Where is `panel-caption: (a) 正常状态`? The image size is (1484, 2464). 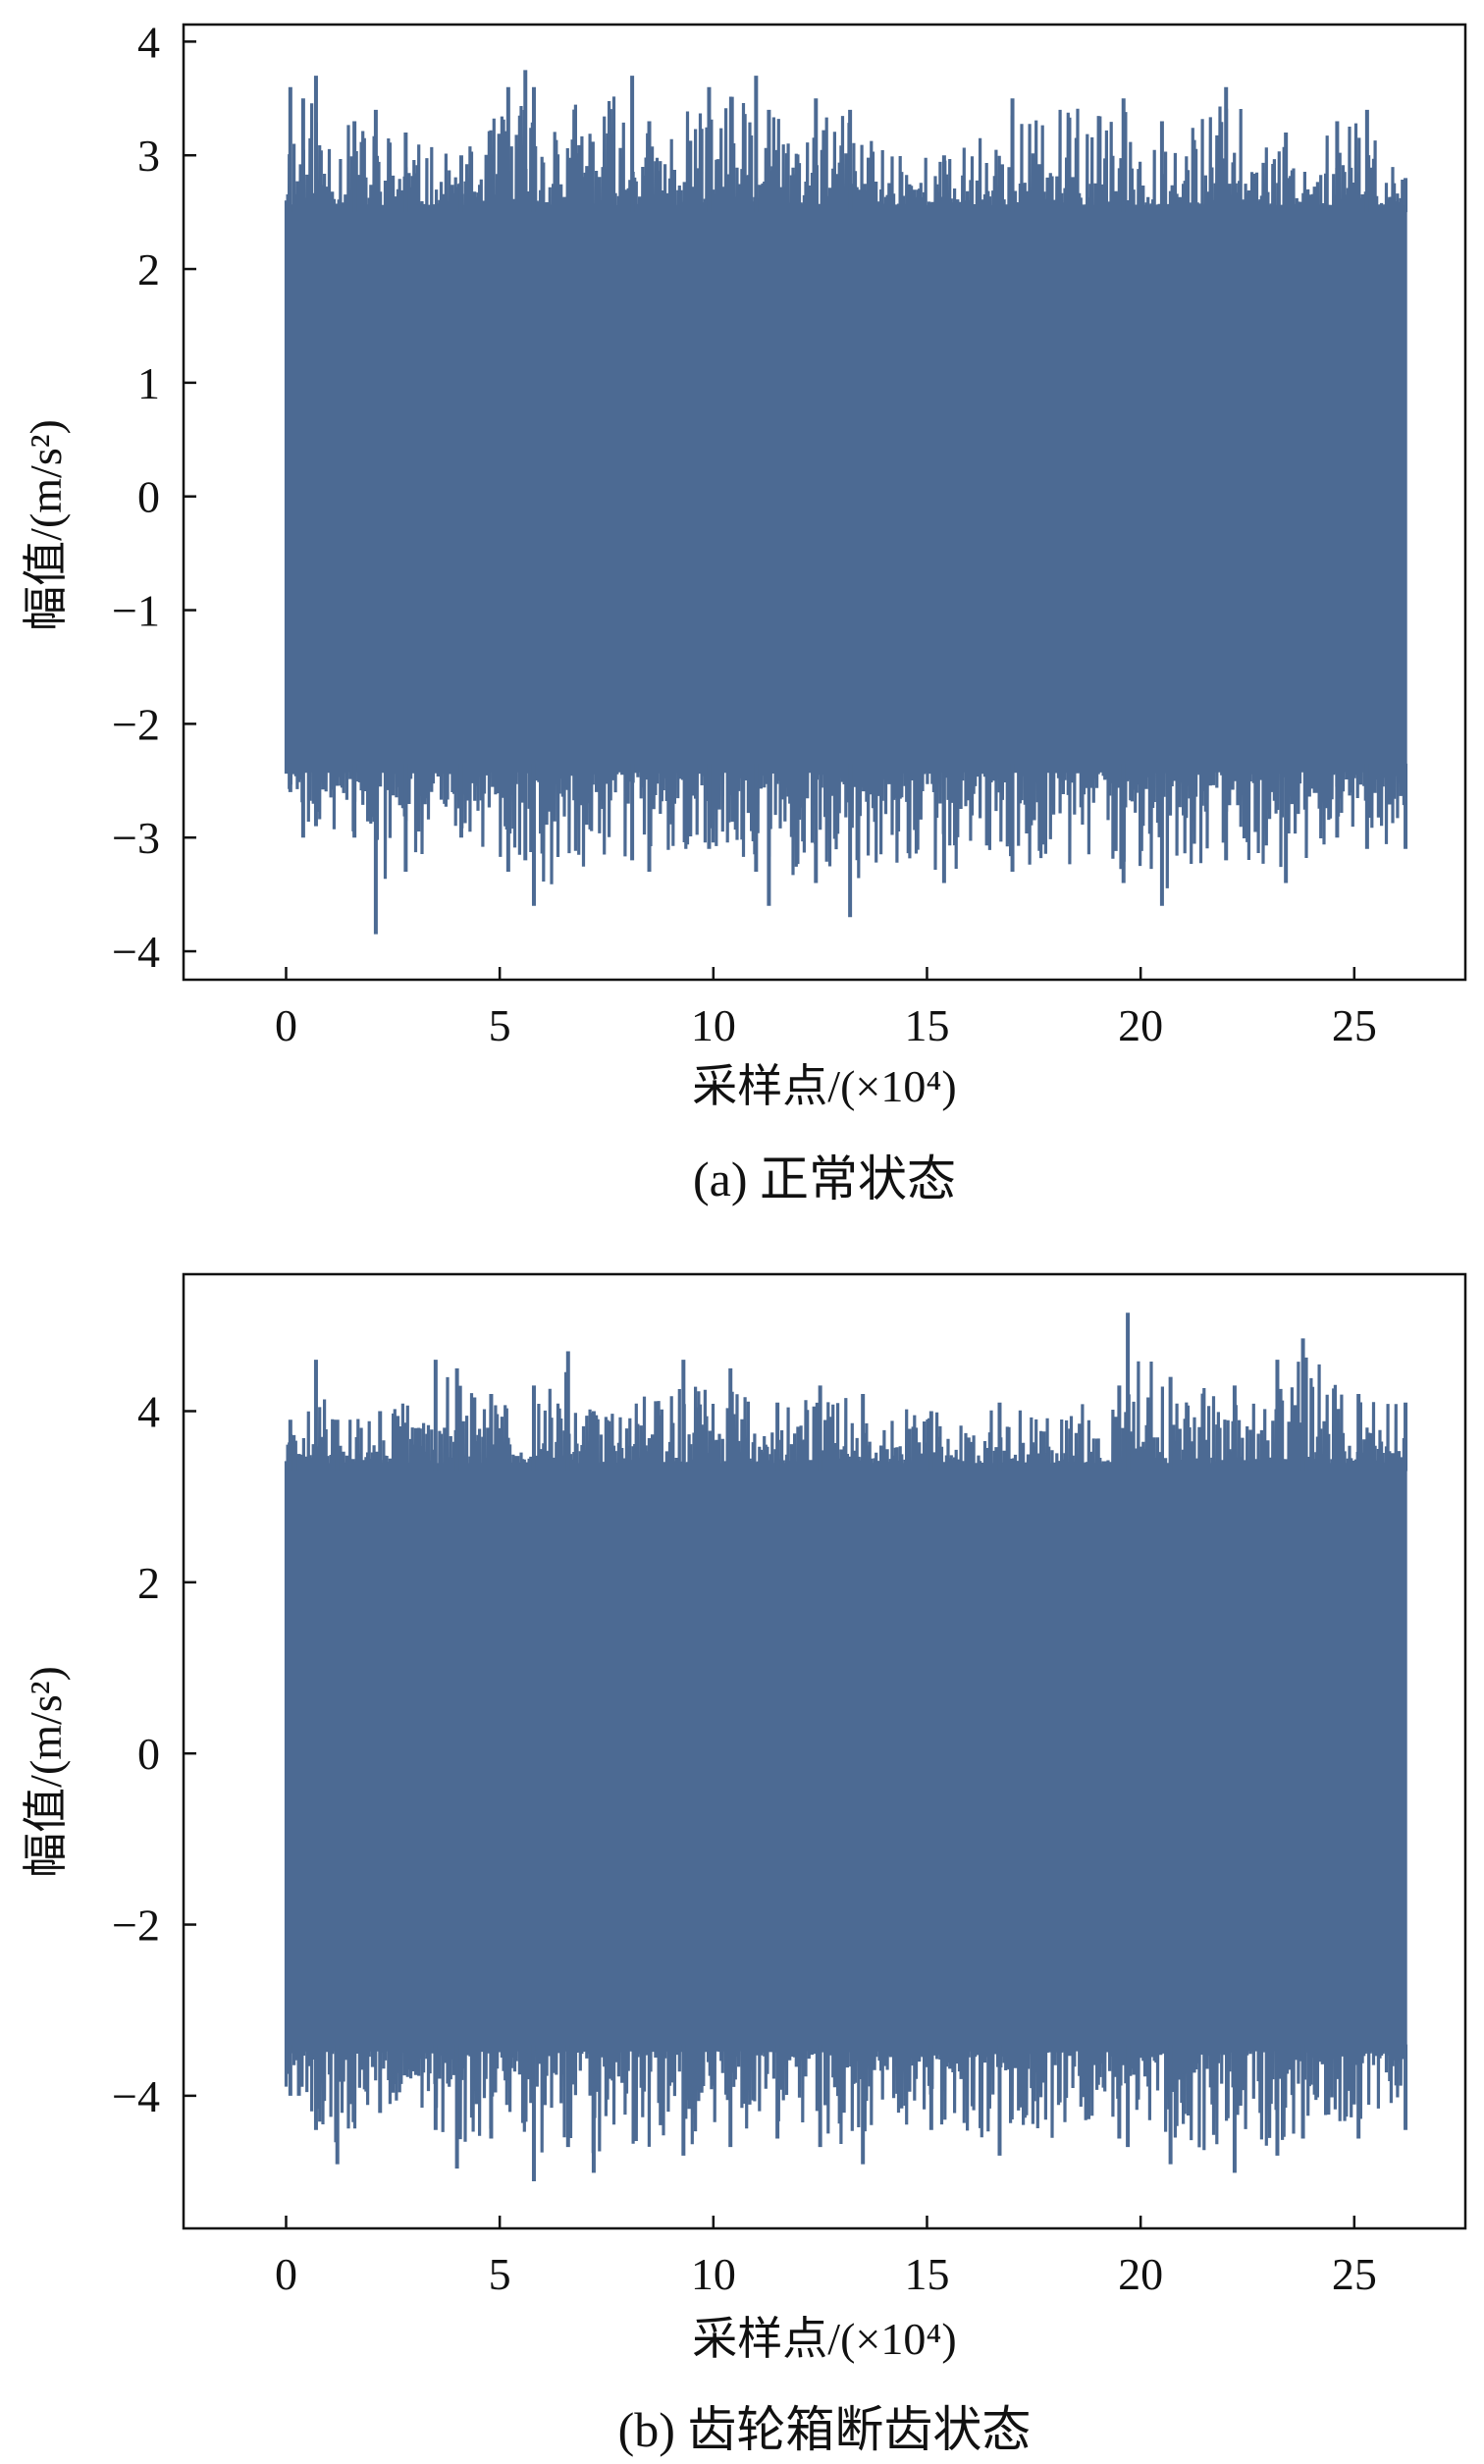 panel-caption: (a) 正常状态 is located at coordinates (824, 1179).